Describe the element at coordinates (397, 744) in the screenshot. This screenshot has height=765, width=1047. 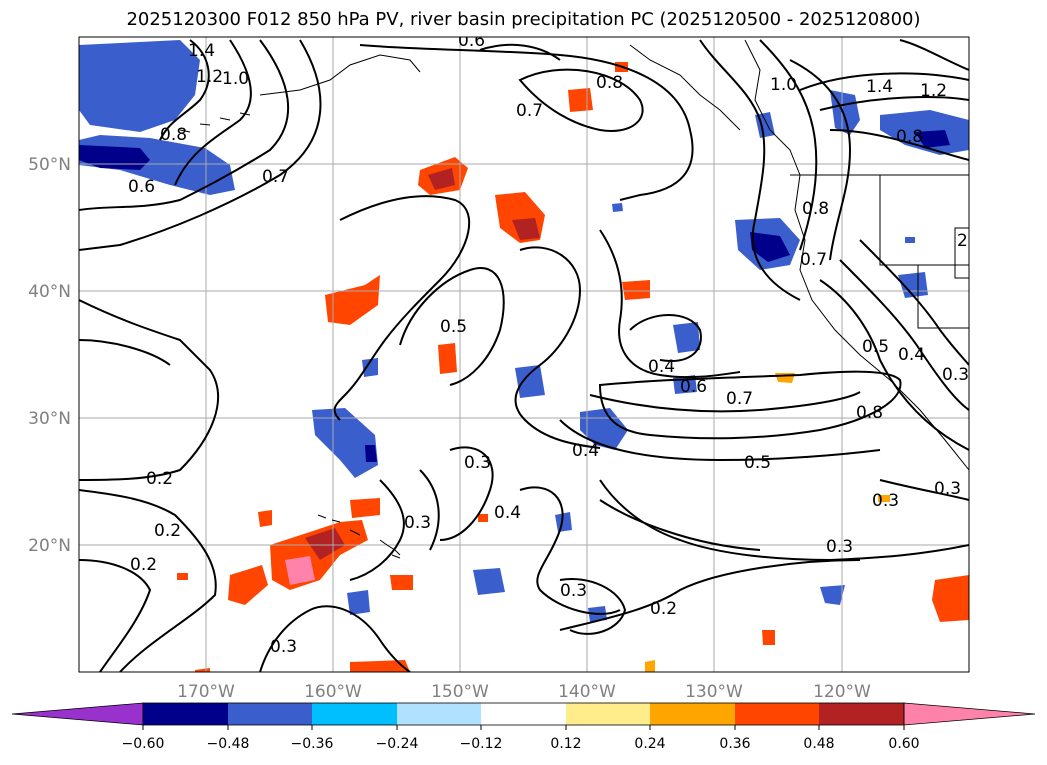
I see `colorbar-tick-label: −0.24` at that location.